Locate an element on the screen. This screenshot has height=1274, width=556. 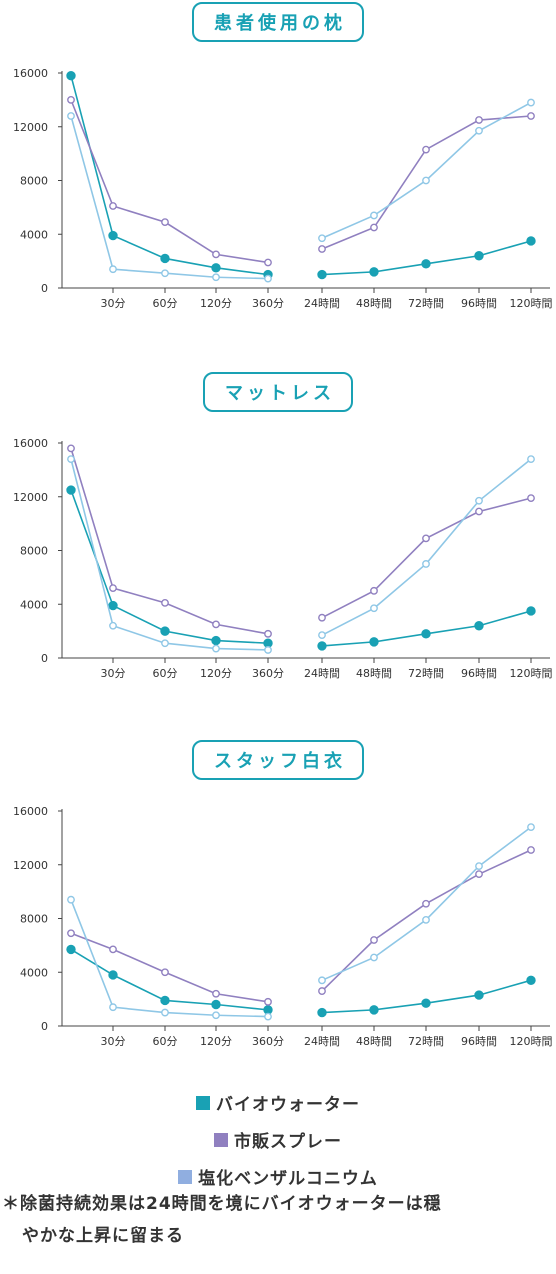
y-tick-label: 8000 is located at coordinates (34, 181).